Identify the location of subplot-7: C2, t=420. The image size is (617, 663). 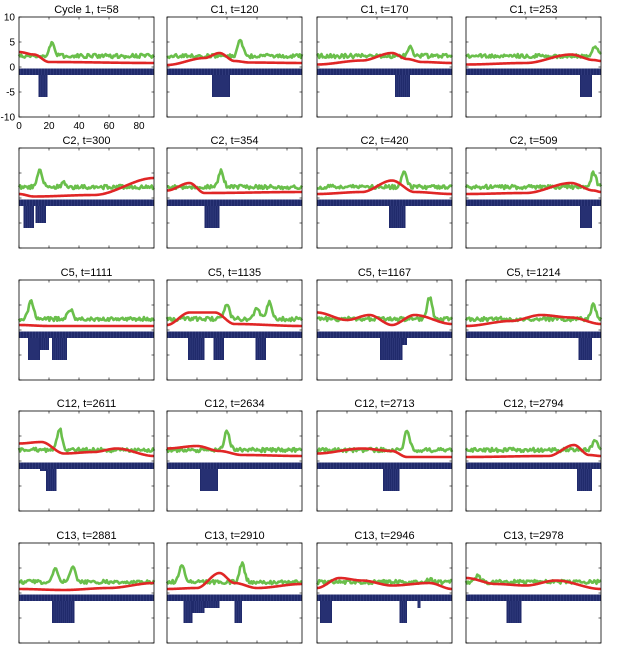
(384, 192).